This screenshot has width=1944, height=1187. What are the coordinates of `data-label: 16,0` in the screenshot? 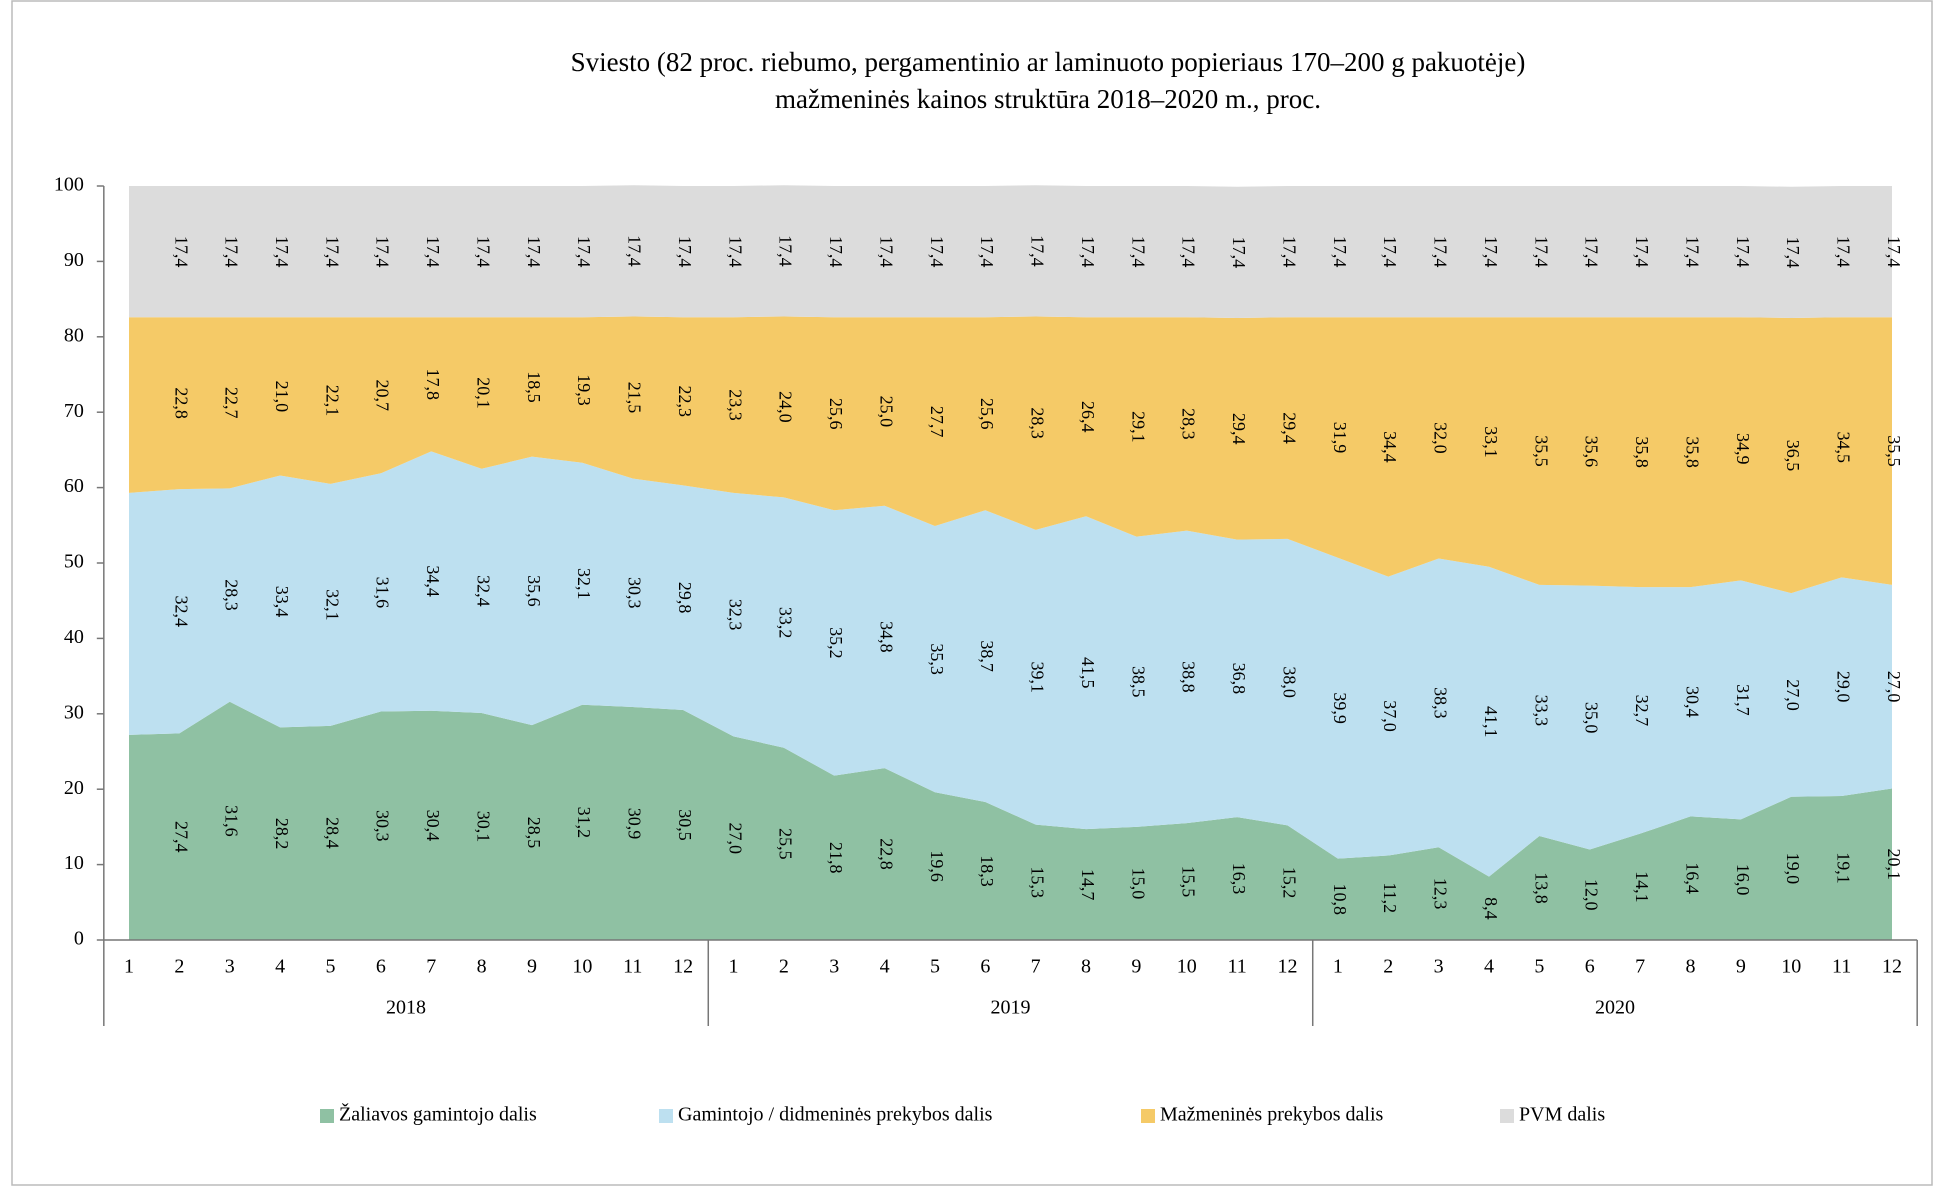 It's located at (1743, 880).